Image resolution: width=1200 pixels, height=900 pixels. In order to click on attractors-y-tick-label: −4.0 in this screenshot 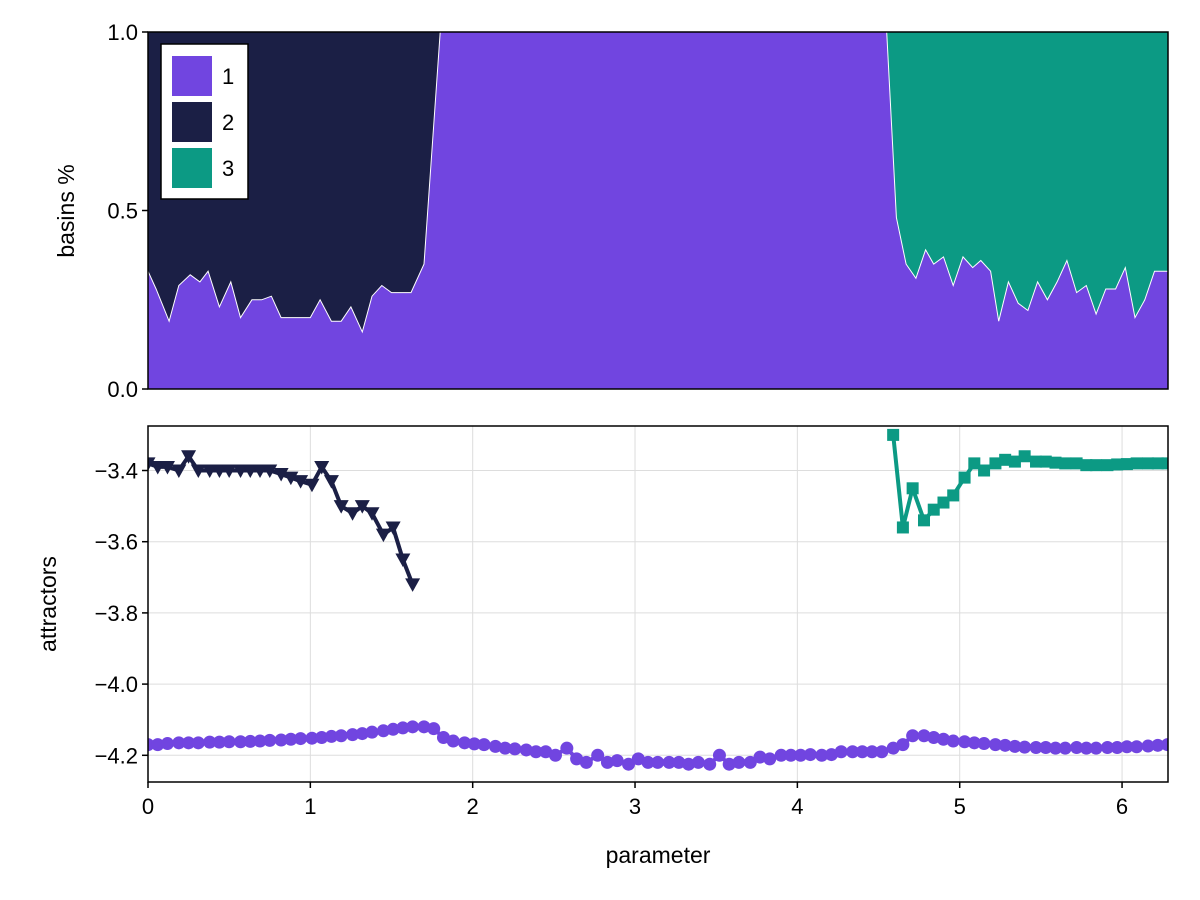, I will do `click(116, 684)`.